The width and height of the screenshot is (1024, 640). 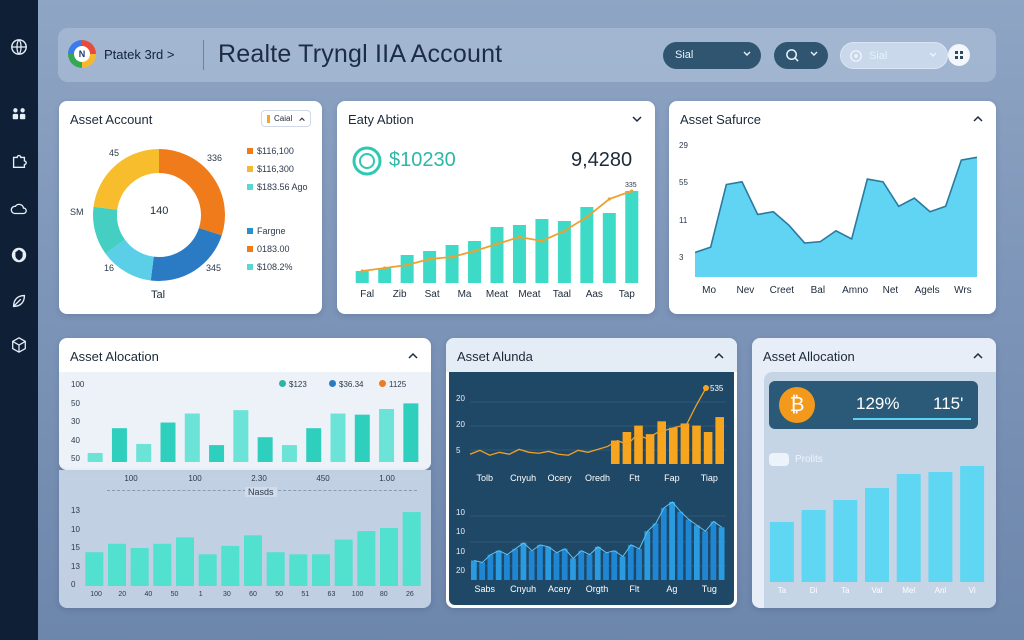 I want to click on globe-icon, so click(x=19, y=47).